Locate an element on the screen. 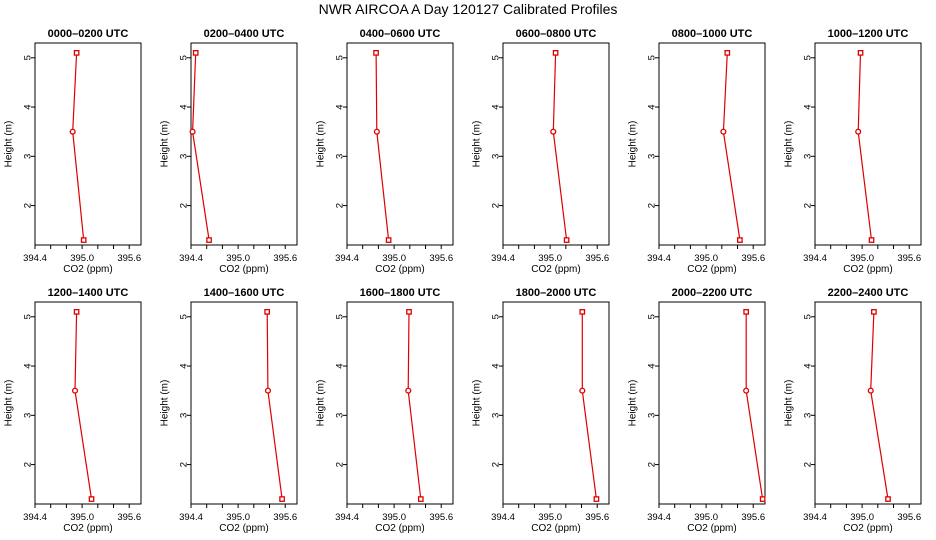  panel-title: 2200–2400 UTC is located at coordinates (868, 293).